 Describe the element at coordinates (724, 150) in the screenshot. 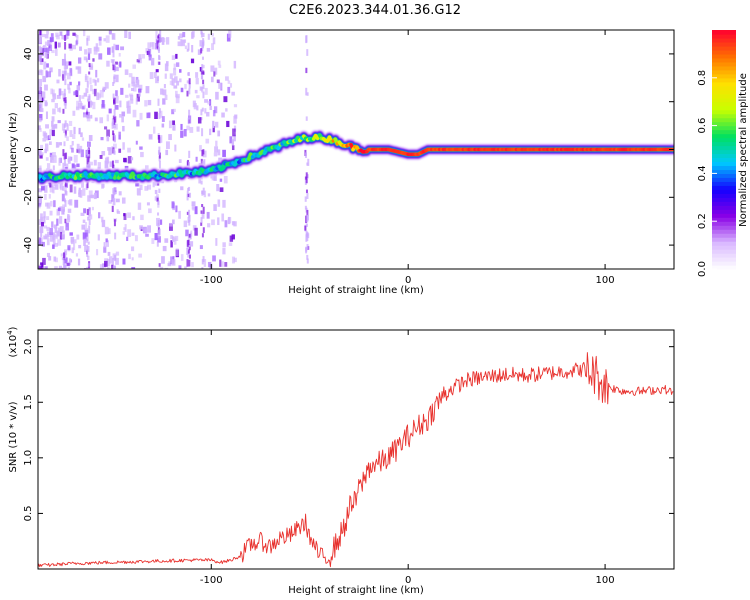

I see `colorbar-gradient` at that location.